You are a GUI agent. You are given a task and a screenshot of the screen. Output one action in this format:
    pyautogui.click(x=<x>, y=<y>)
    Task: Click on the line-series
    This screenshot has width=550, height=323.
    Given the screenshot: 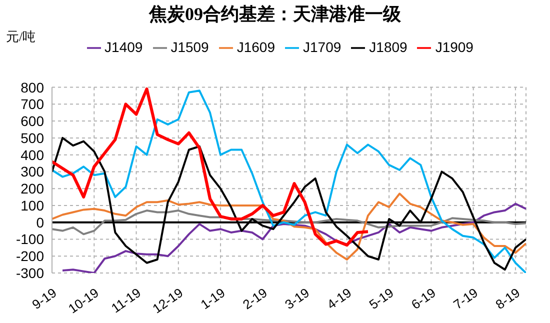 What is the action you would take?
    pyautogui.click(x=289, y=223)
    